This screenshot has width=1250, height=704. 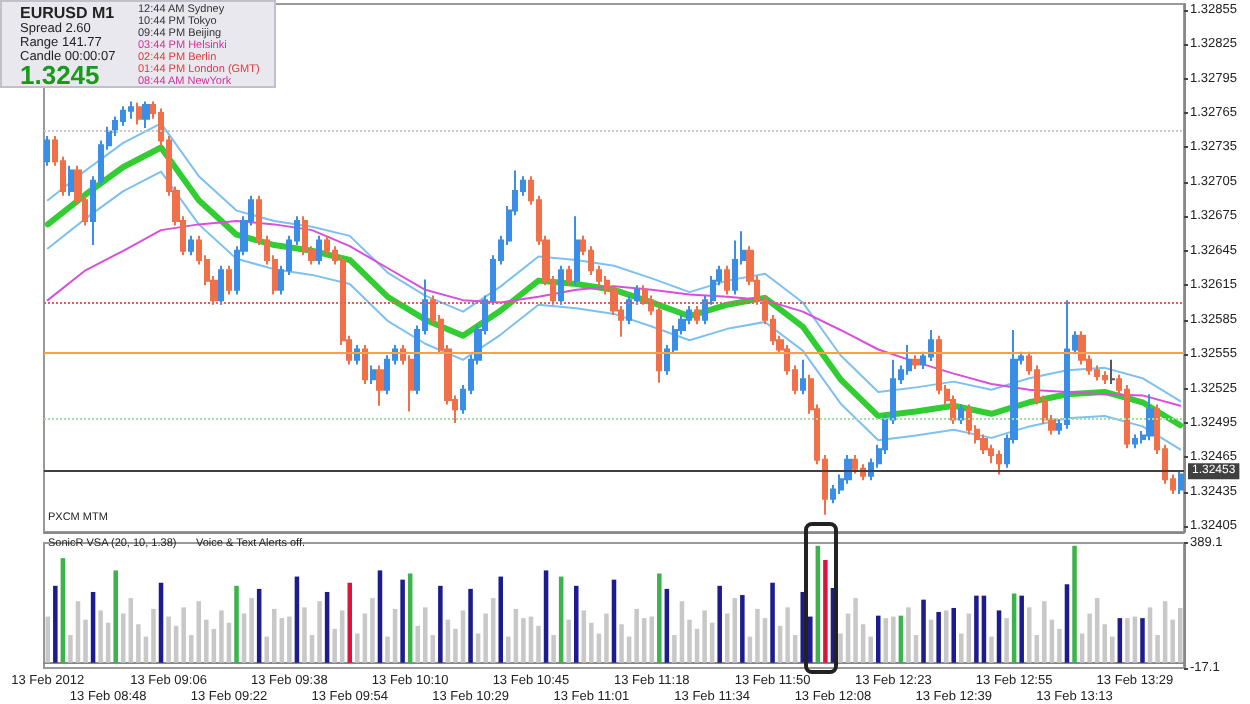 What do you see at coordinates (67, 13) in the screenshot?
I see `chart-title: EURUSD M1` at bounding box center [67, 13].